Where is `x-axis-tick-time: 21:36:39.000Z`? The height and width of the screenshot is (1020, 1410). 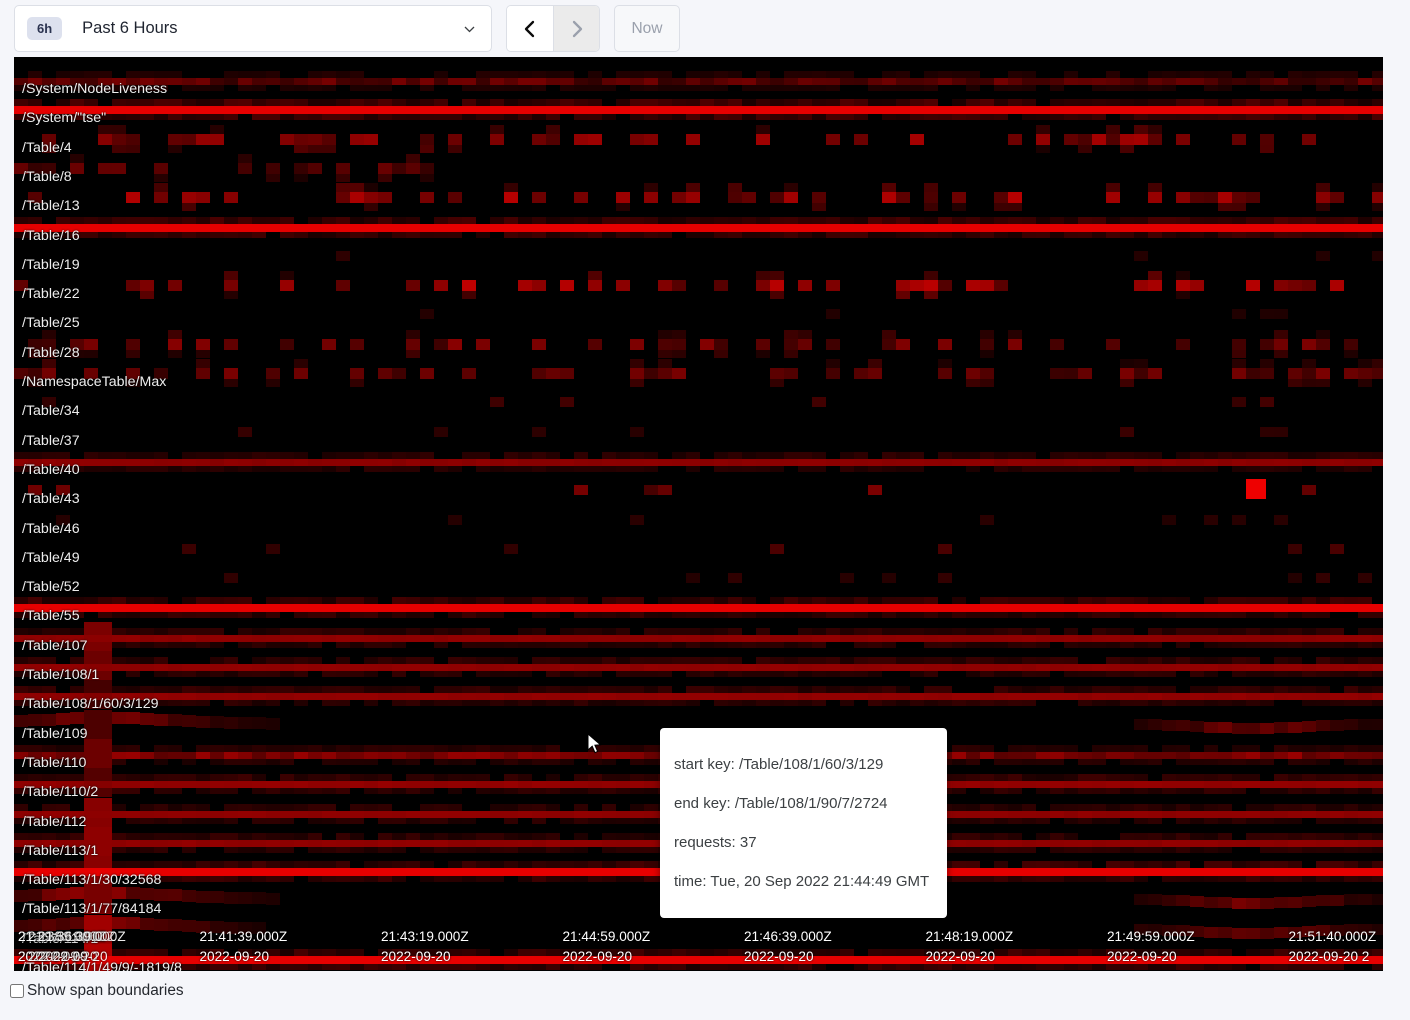 x-axis-tick-time: 21:36:39.000Z is located at coordinates (82, 936).